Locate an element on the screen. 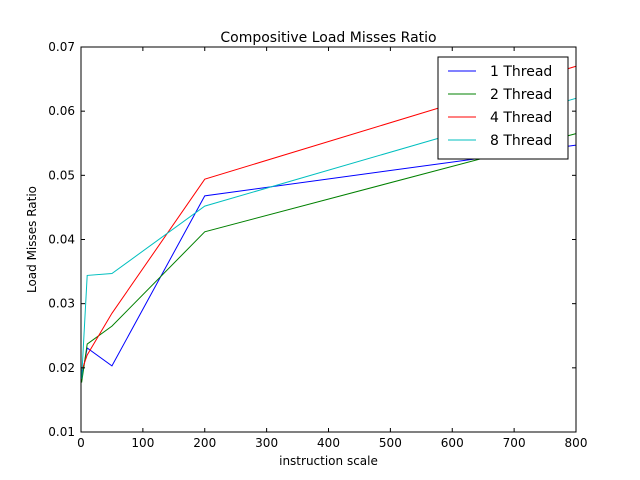 The width and height of the screenshot is (640, 480). legend-box is located at coordinates (503, 108).